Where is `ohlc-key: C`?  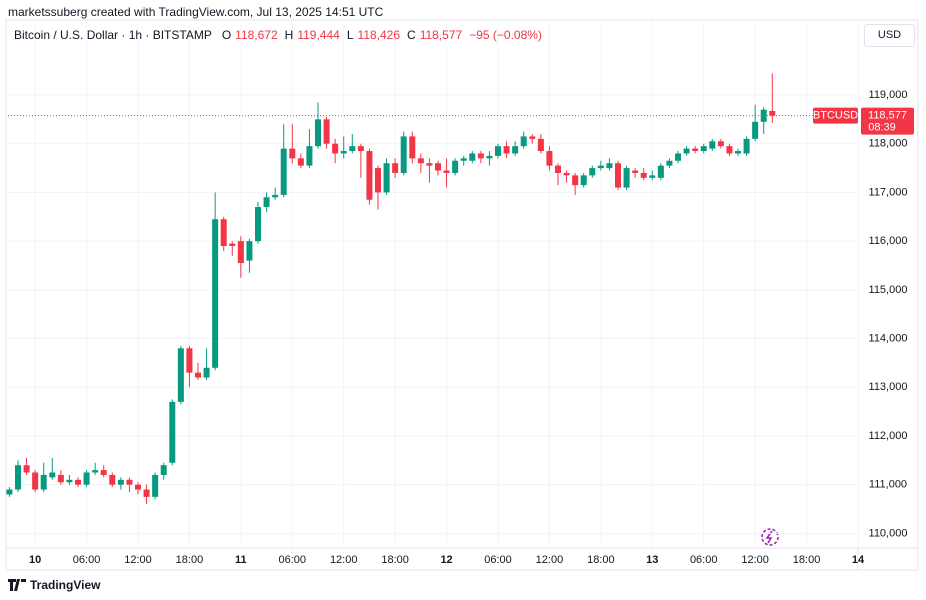 ohlc-key: C is located at coordinates (411, 35).